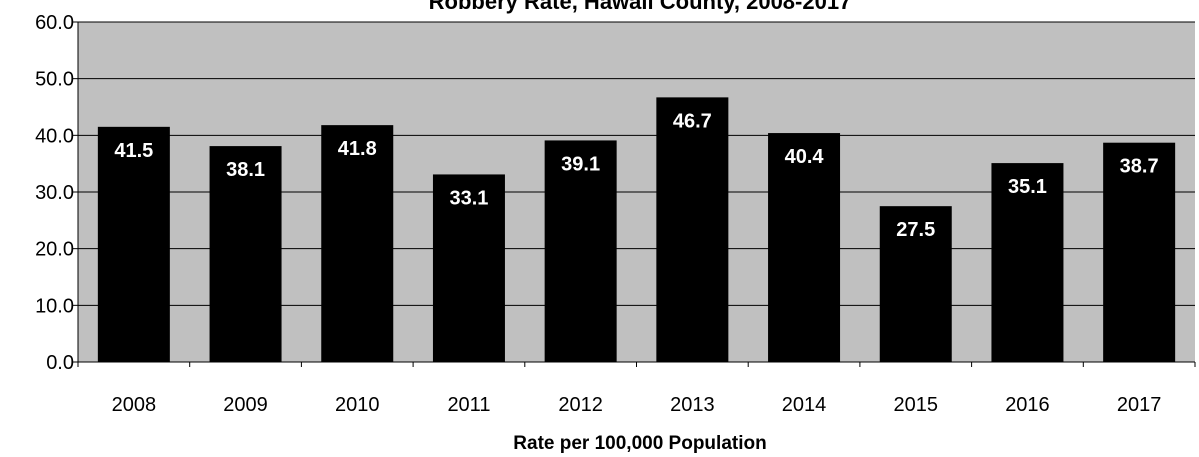  Describe the element at coordinates (245, 254) in the screenshot. I see `bar-2009` at that location.